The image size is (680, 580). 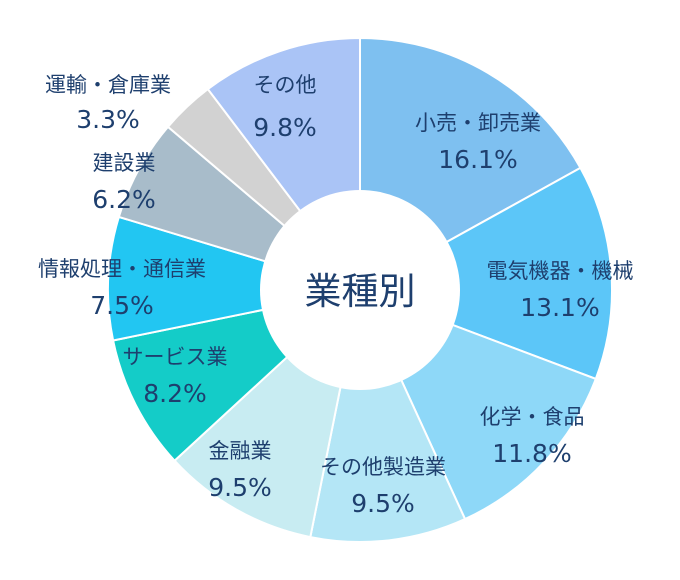 I want to click on slice-name-label: 建設業, so click(x=124, y=163).